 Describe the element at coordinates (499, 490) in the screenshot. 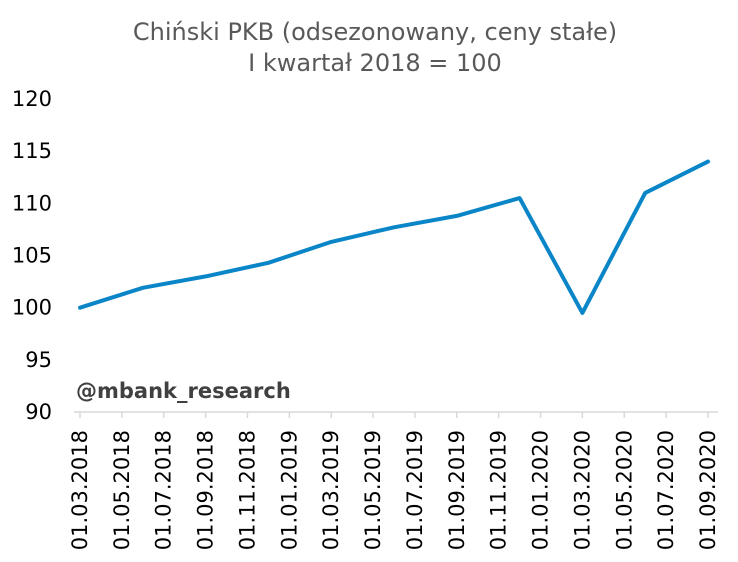

I see `x-tick-label: 01.11.2019` at that location.